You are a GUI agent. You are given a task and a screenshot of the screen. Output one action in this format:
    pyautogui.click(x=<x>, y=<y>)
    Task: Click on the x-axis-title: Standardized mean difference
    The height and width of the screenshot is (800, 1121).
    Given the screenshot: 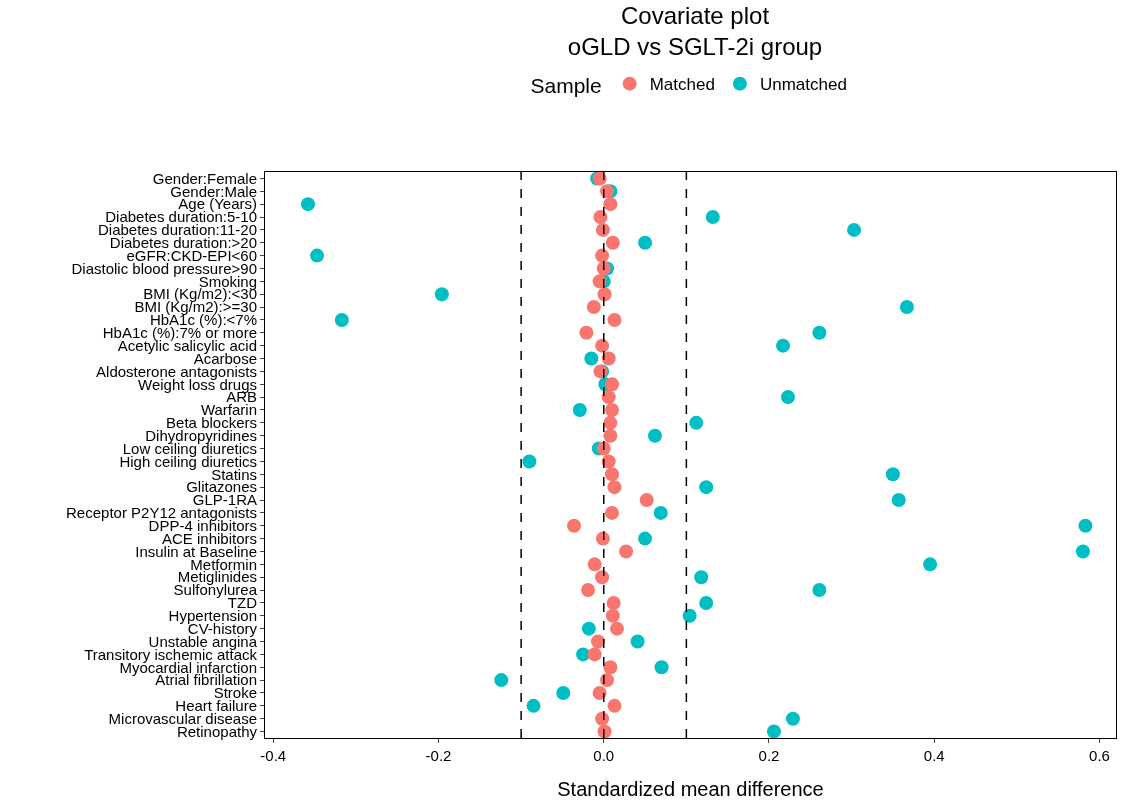 What is the action you would take?
    pyautogui.click(x=690, y=789)
    